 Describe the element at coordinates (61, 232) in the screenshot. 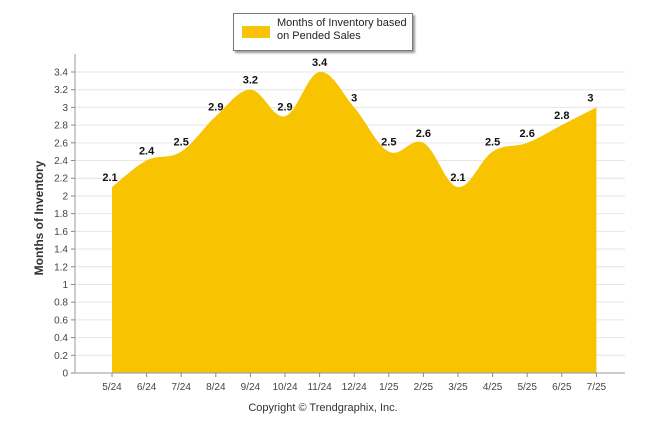

I see `y-tick-label: 1.6` at that location.